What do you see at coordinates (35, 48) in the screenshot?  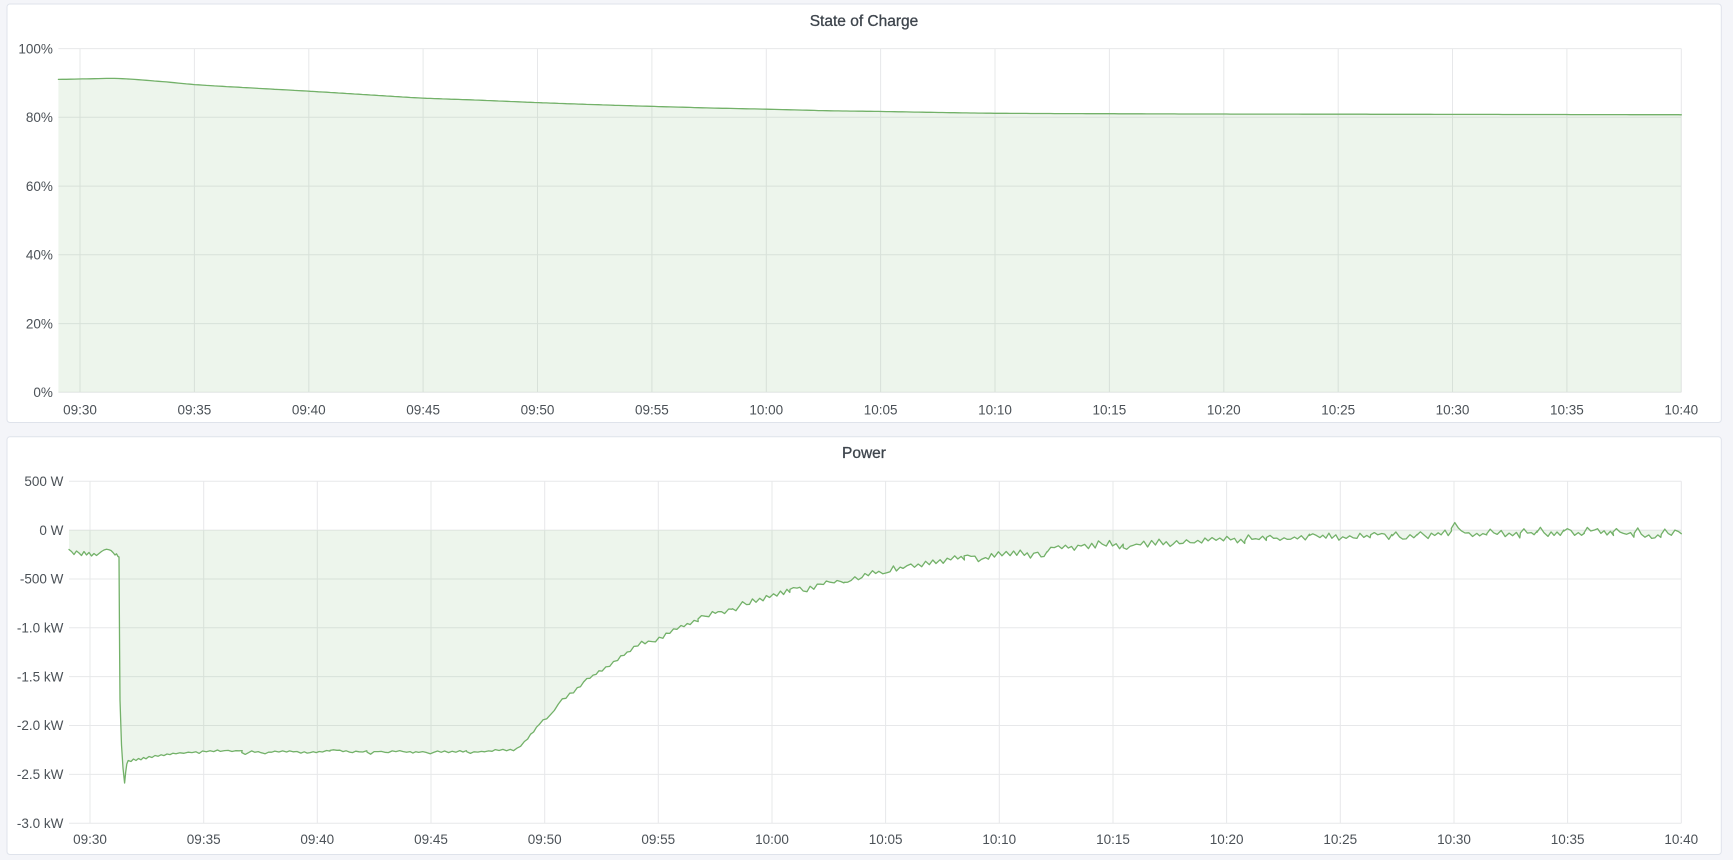 I see `svg-text: 100%` at bounding box center [35, 48].